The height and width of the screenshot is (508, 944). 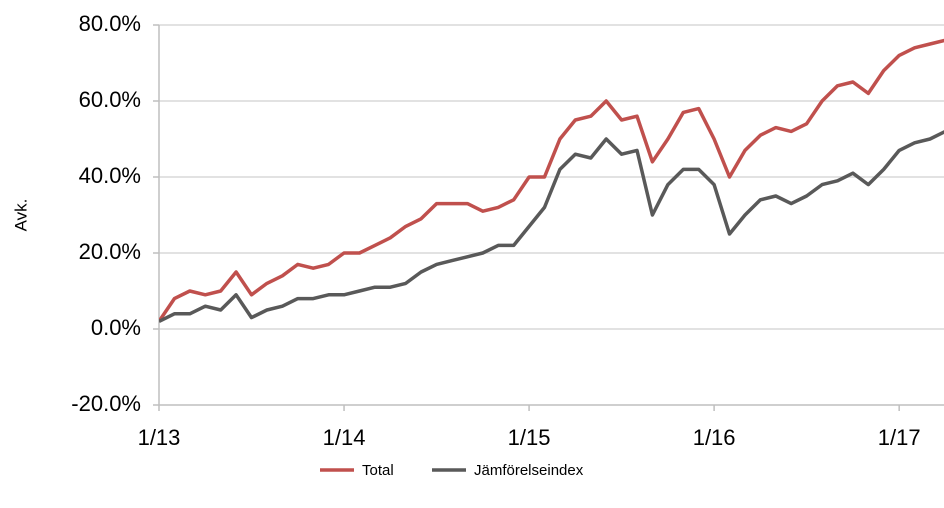 I want to click on x-tick-label: 1/14, so click(x=344, y=437).